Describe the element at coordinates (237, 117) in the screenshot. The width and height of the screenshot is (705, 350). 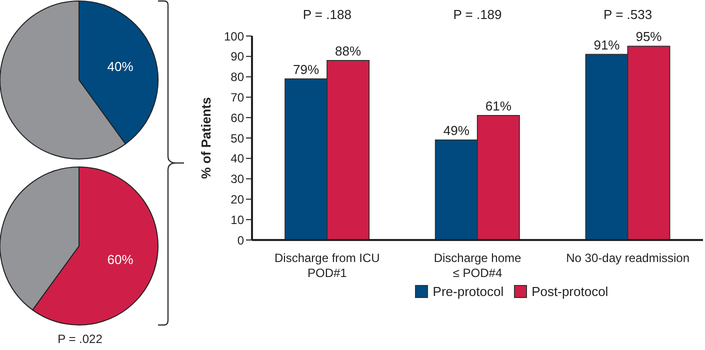
I see `y-tick-label: 60` at that location.